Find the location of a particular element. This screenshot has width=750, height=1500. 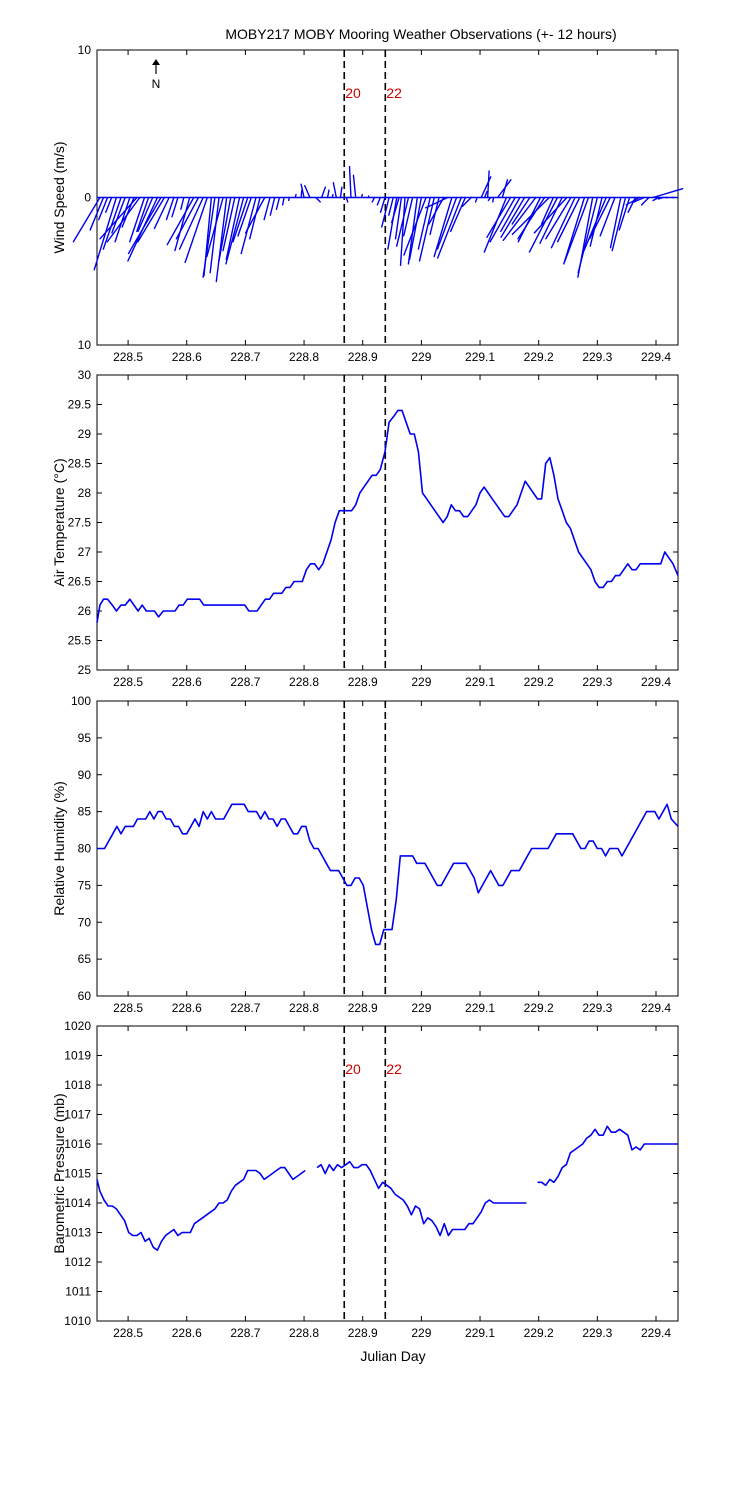

y-tick-label: 1010 is located at coordinates (77, 1321).